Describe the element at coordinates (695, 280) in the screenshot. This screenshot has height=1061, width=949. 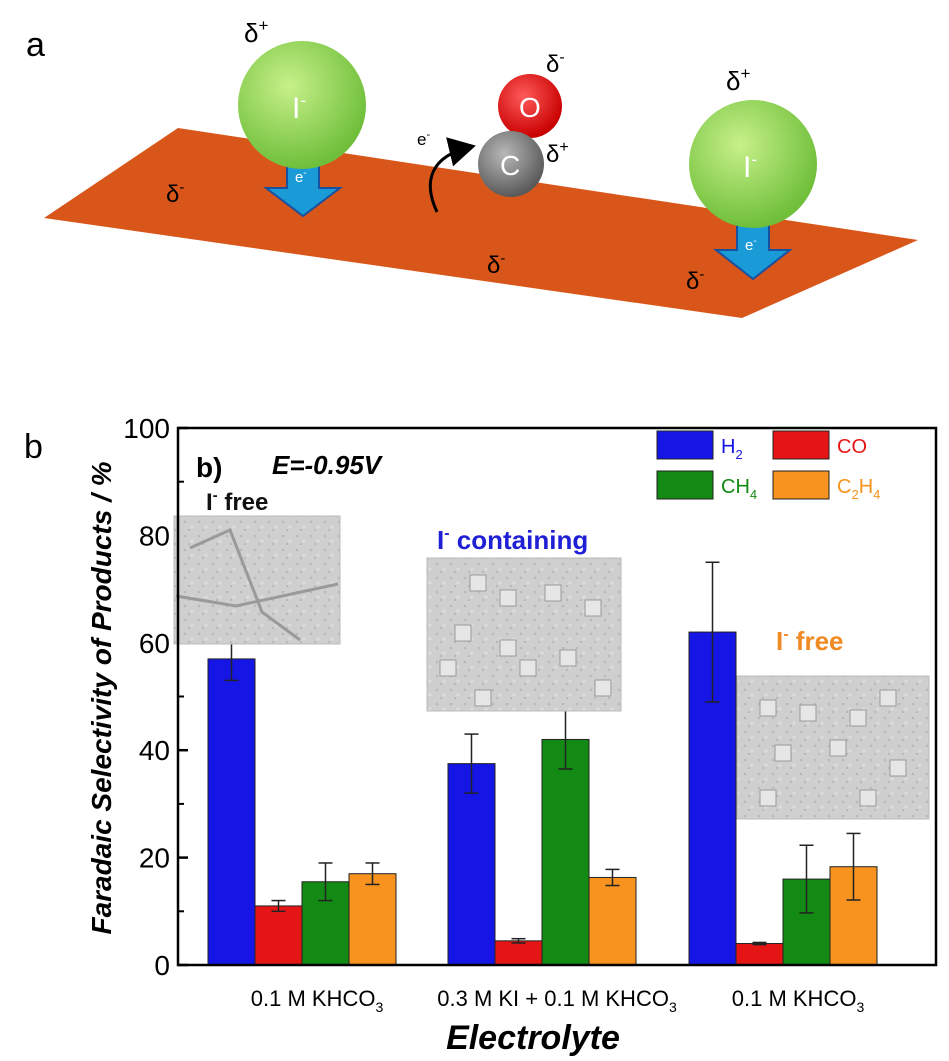
I see `surface-charge-3: δ-` at that location.